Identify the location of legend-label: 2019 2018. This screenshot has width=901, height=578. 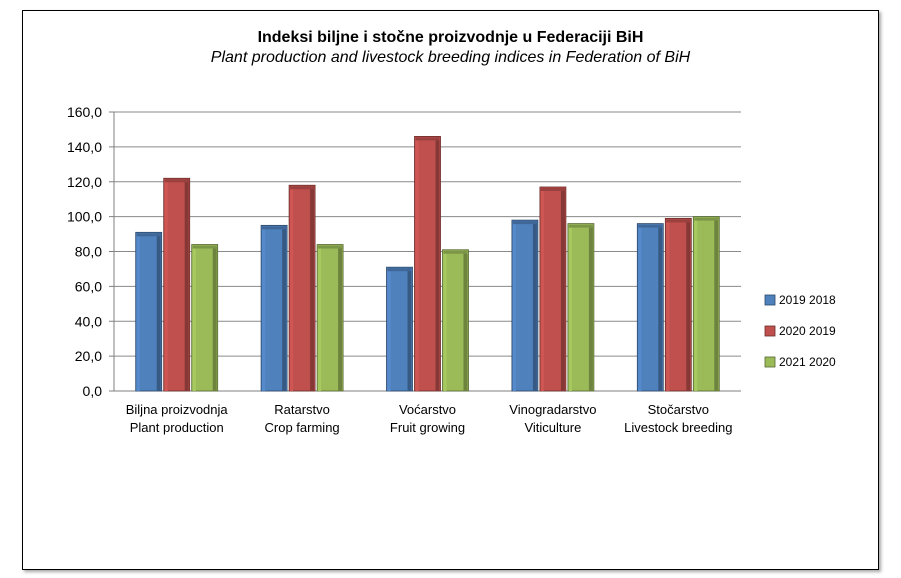
(807, 300).